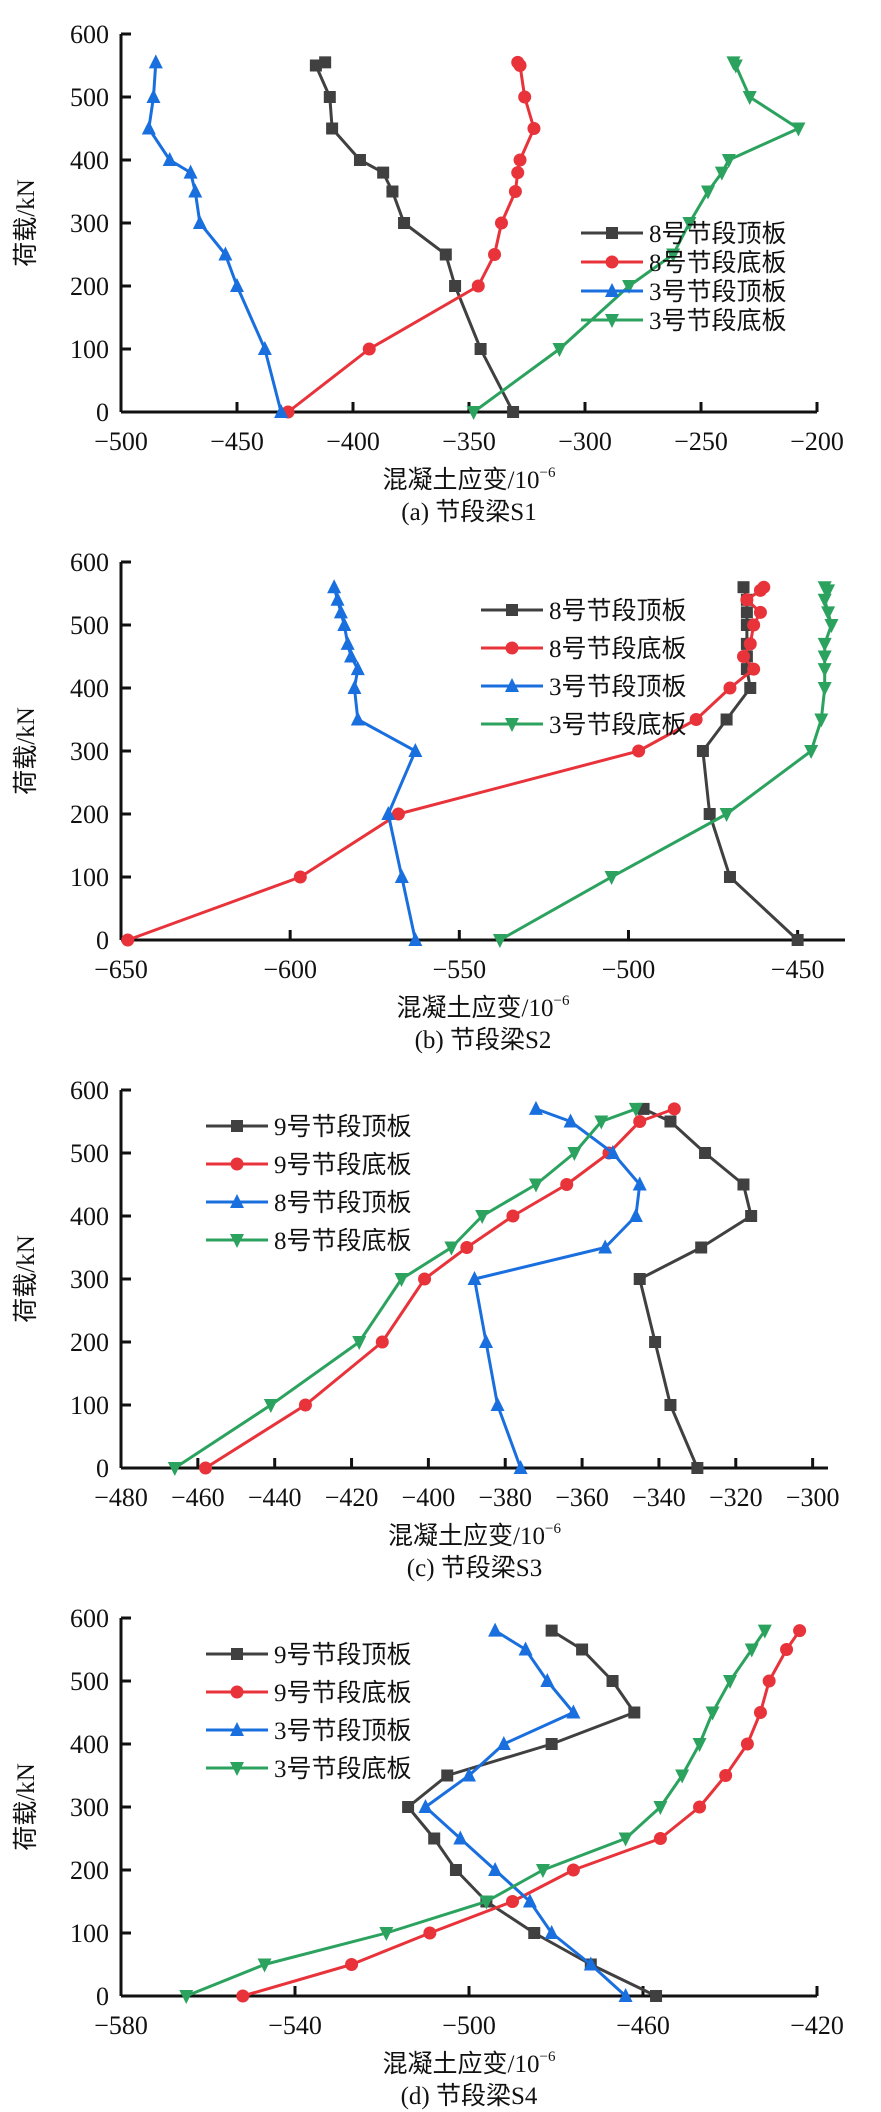  What do you see at coordinates (102, 412) in the screenshot?
I see `y-tick-label: 0` at bounding box center [102, 412].